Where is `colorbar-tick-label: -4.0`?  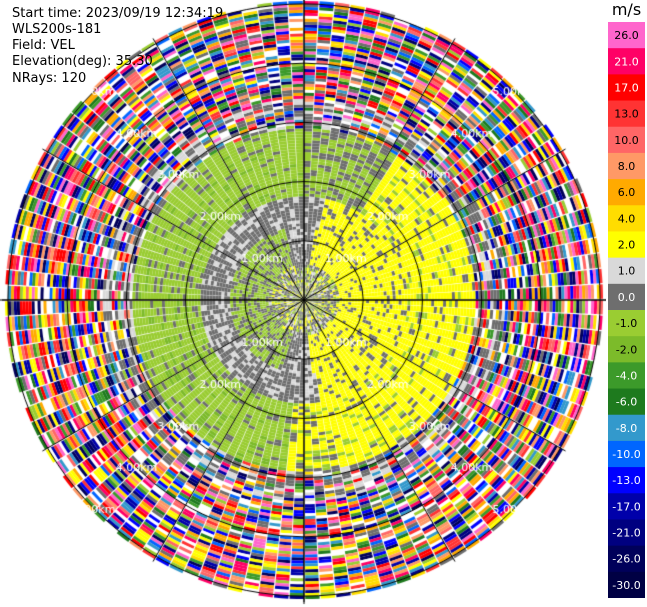 colorbar-tick-label: -4.0 is located at coordinates (626, 375).